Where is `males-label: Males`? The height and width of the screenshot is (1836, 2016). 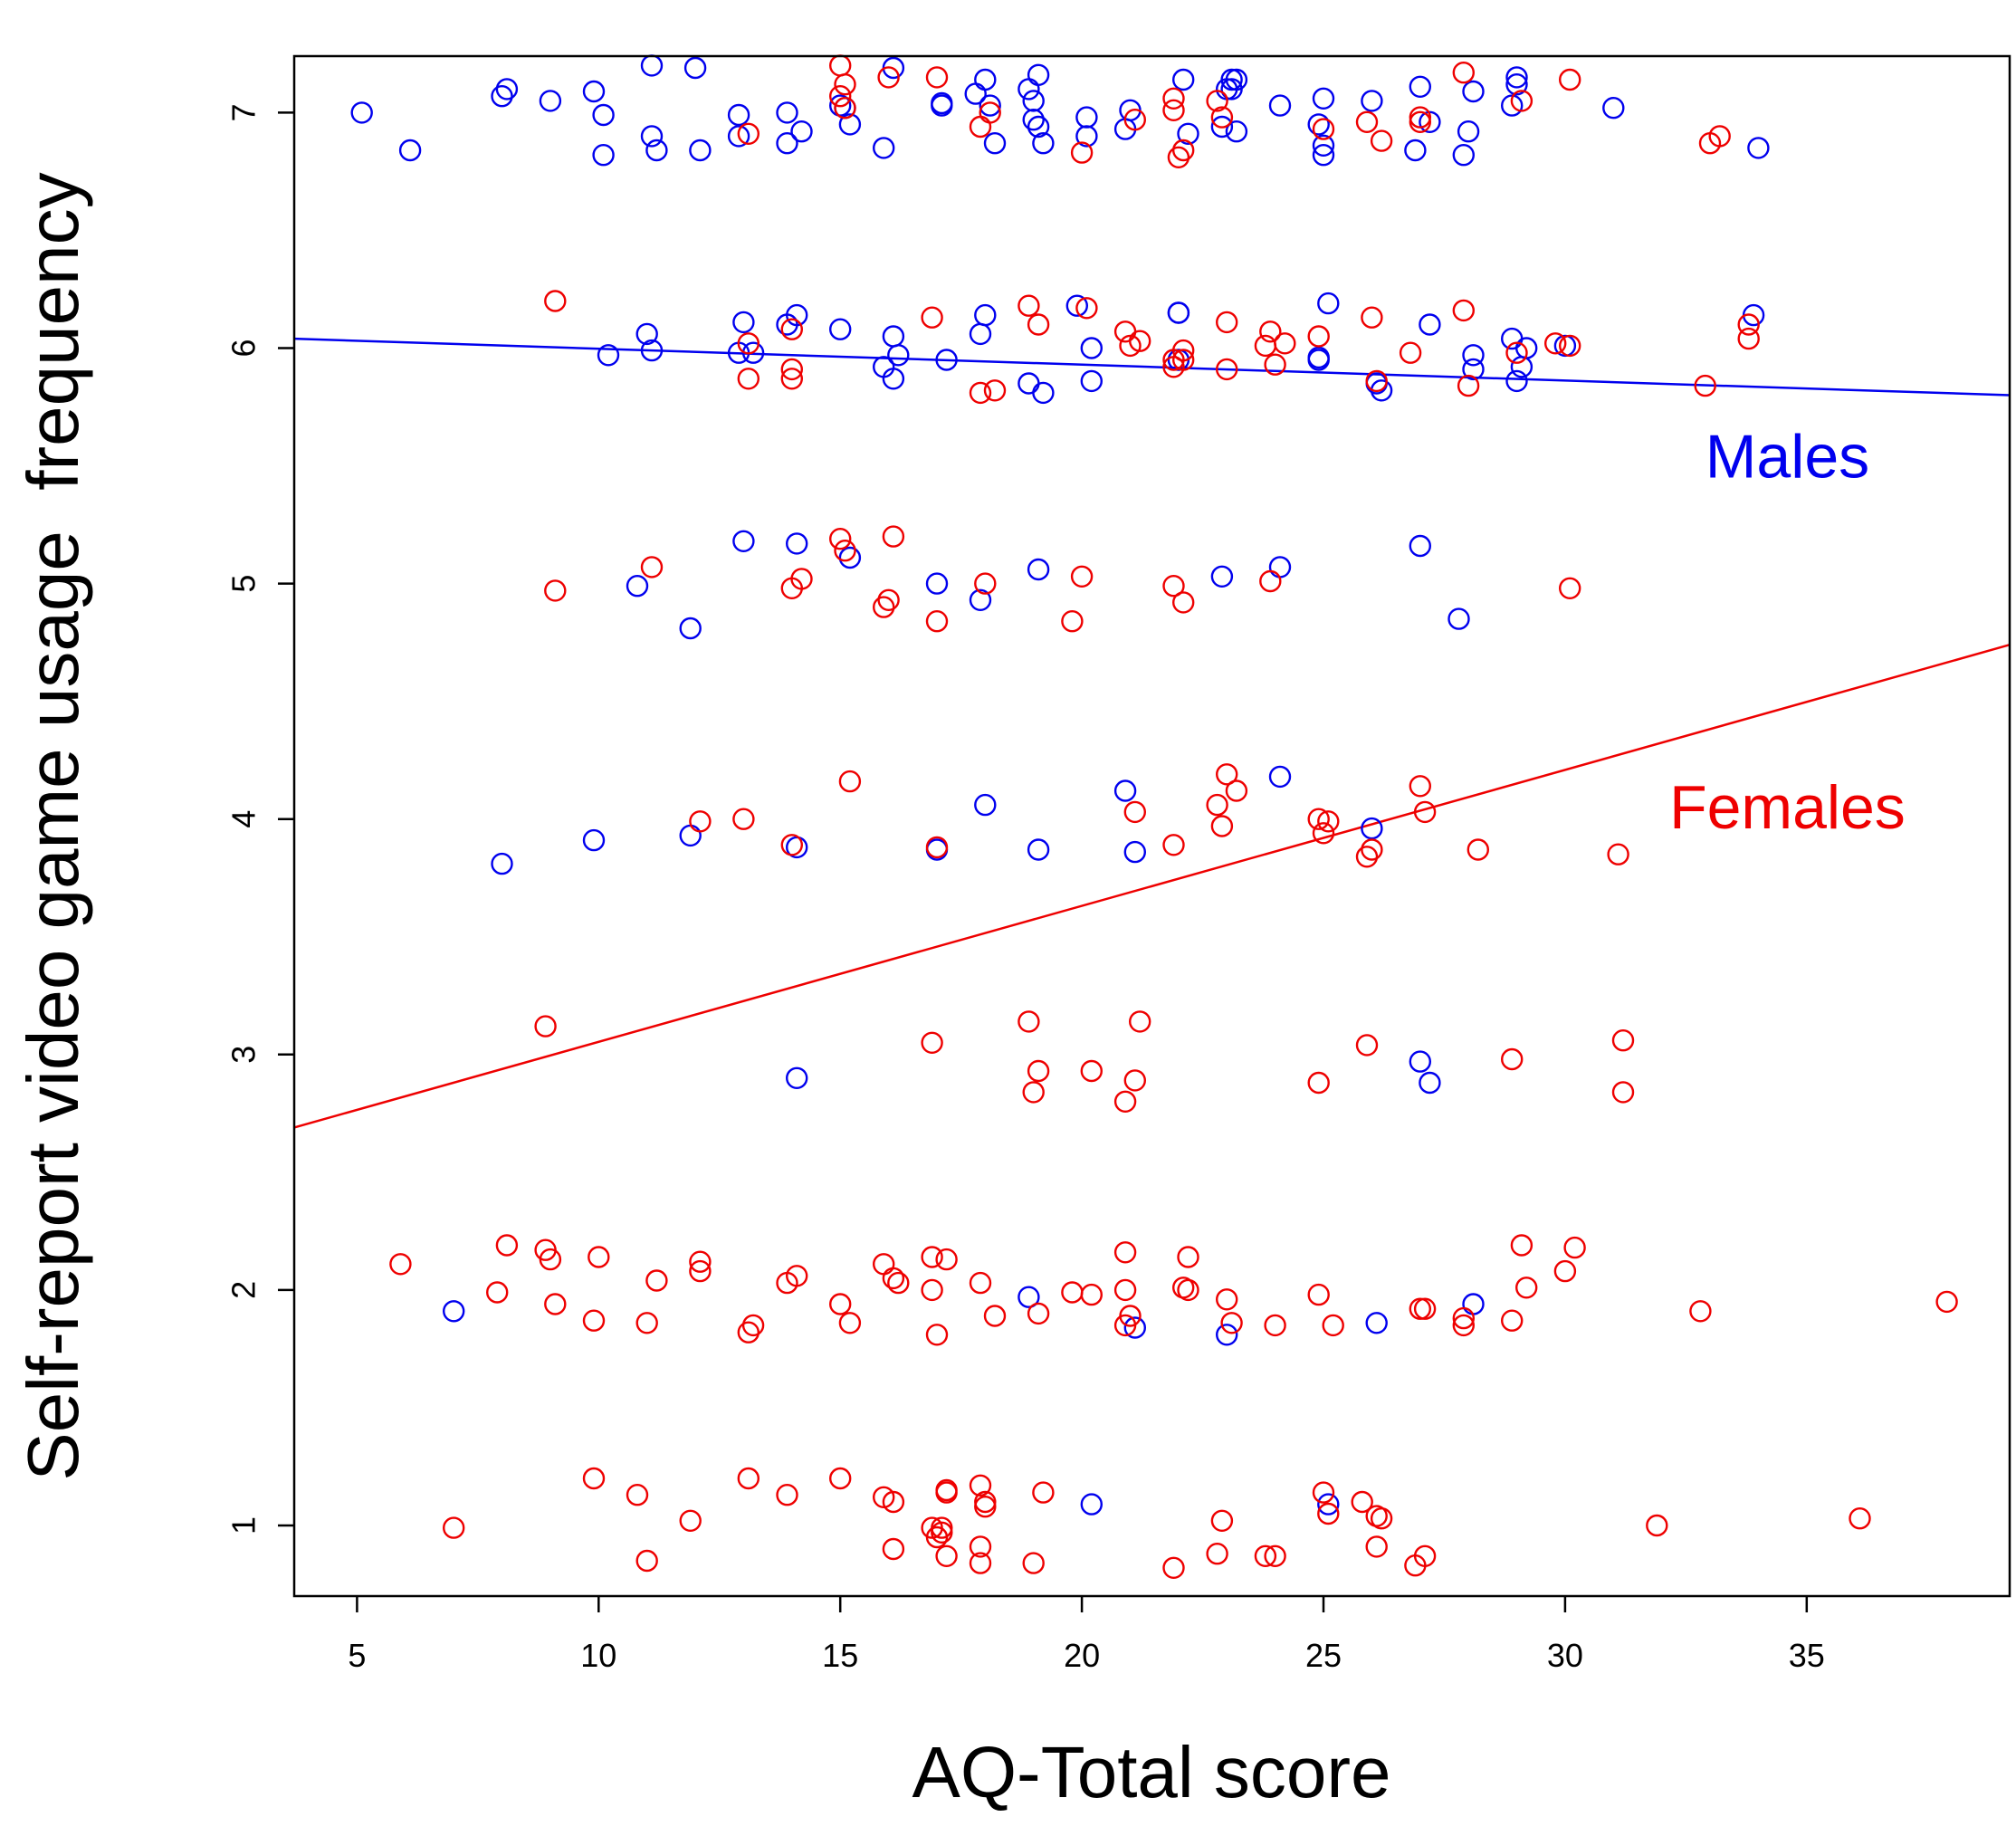
males-label: Males is located at coordinates (1787, 457).